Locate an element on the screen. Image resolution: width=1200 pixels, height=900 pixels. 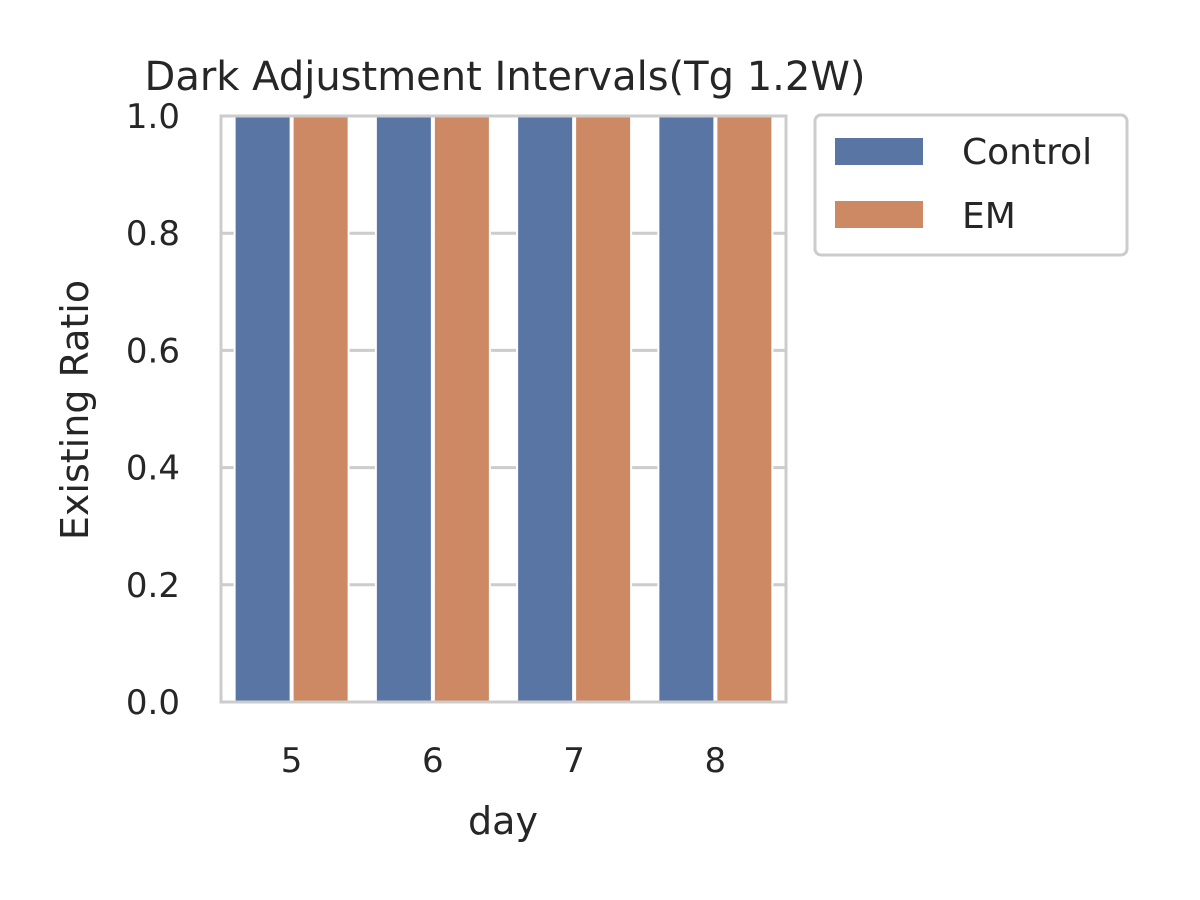
legend-swatch-em is located at coordinates (879, 214).